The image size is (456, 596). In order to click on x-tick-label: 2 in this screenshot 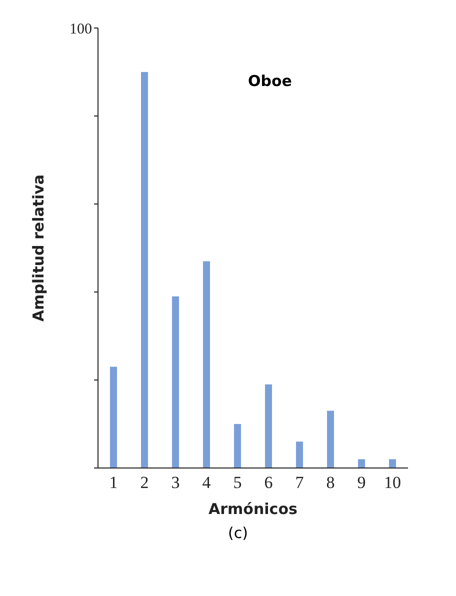, I will do `click(144, 482)`.